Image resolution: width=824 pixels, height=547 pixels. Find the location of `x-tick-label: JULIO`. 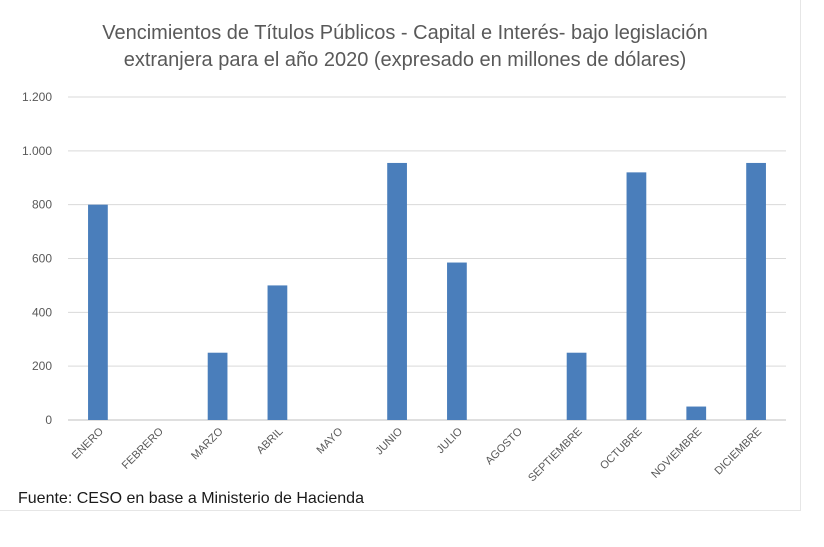

x-tick-label: JULIO is located at coordinates (449, 440).